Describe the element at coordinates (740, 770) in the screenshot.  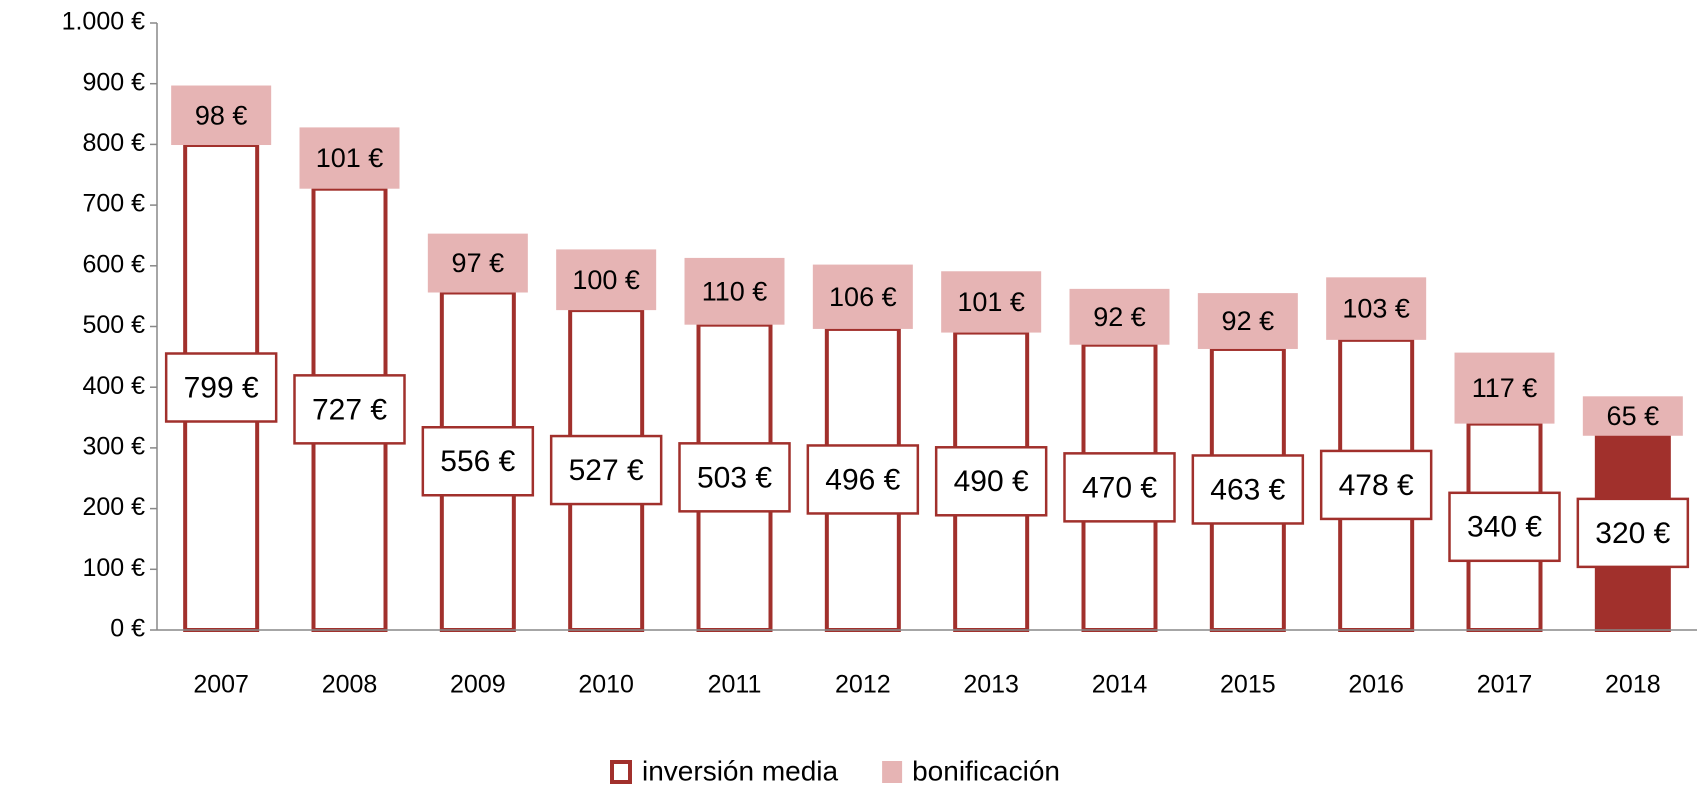
I see `legend-label: inversión media` at that location.